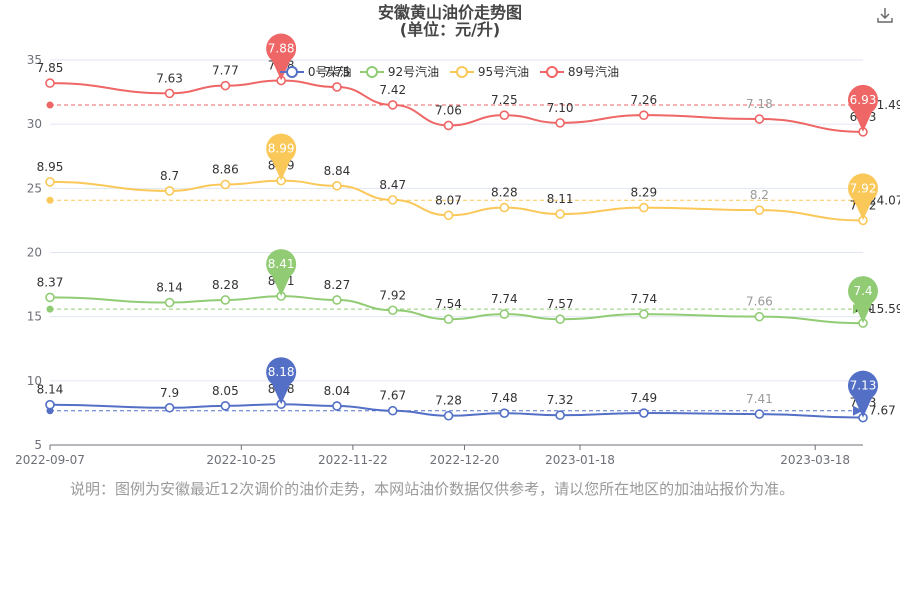 The width and height of the screenshot is (900, 600). I want to click on x-tick-label: 2023-03-18, so click(815, 460).